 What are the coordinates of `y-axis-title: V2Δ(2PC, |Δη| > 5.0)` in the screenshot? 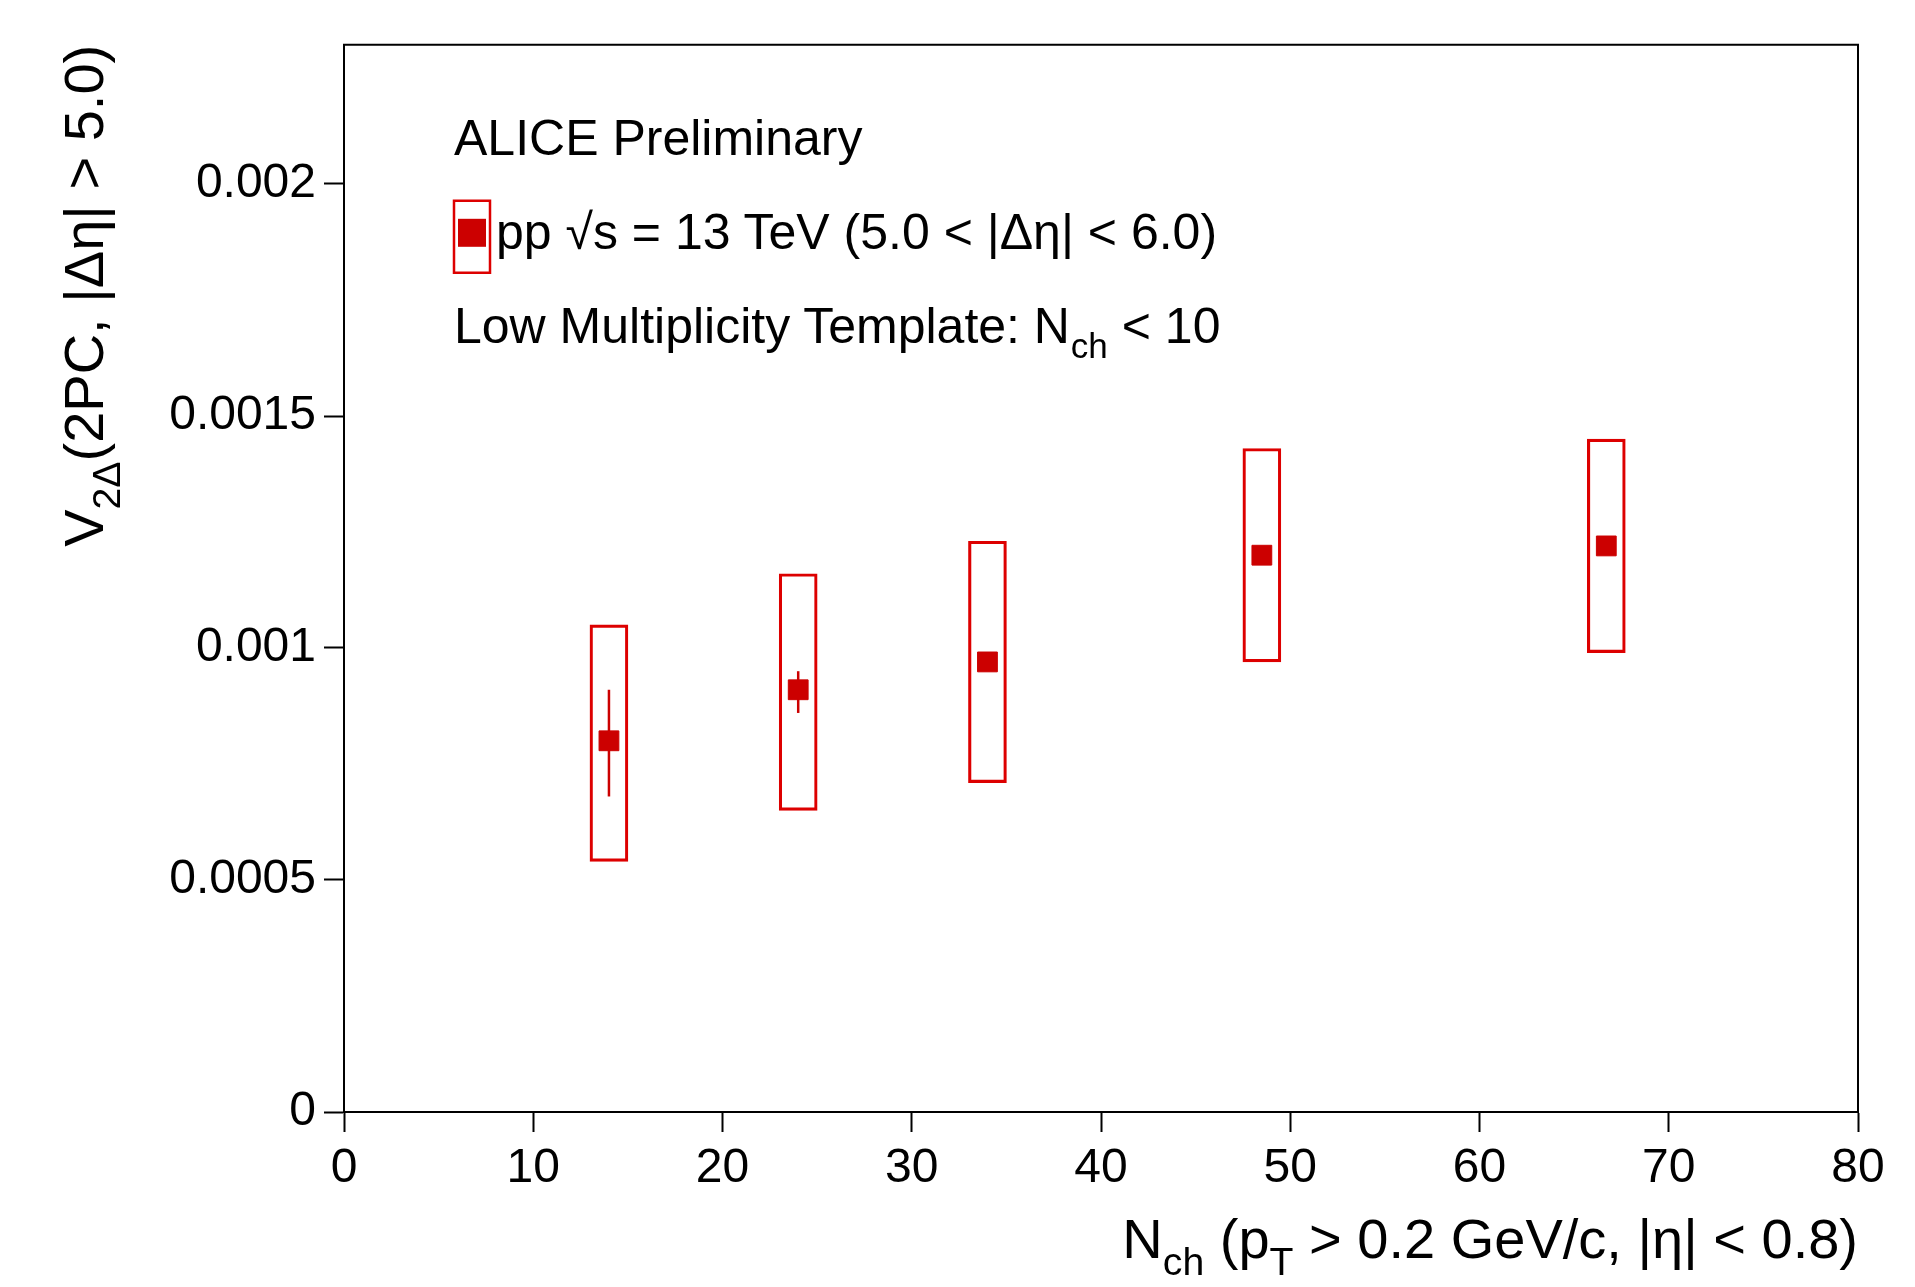 It's located at (90, 295).